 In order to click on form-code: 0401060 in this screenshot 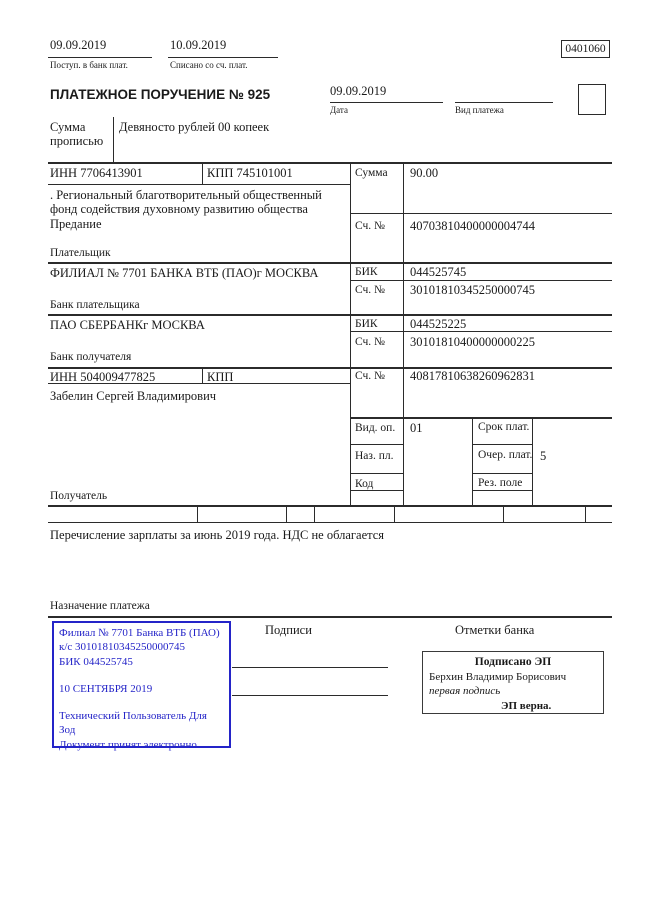, I will do `click(585, 49)`.